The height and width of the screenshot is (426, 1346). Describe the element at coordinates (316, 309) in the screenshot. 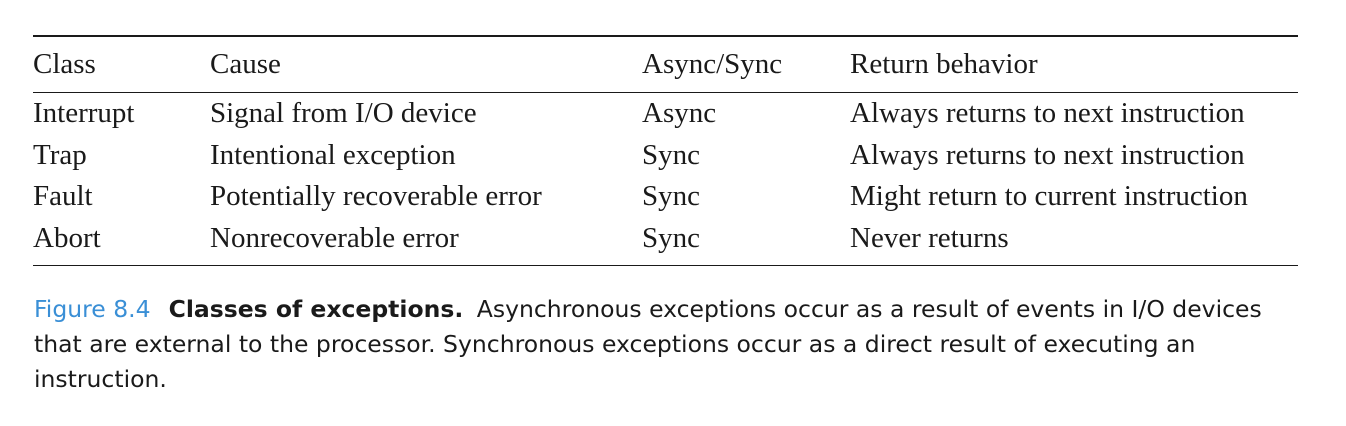

I see `figure-title: Classes of exceptions.` at that location.